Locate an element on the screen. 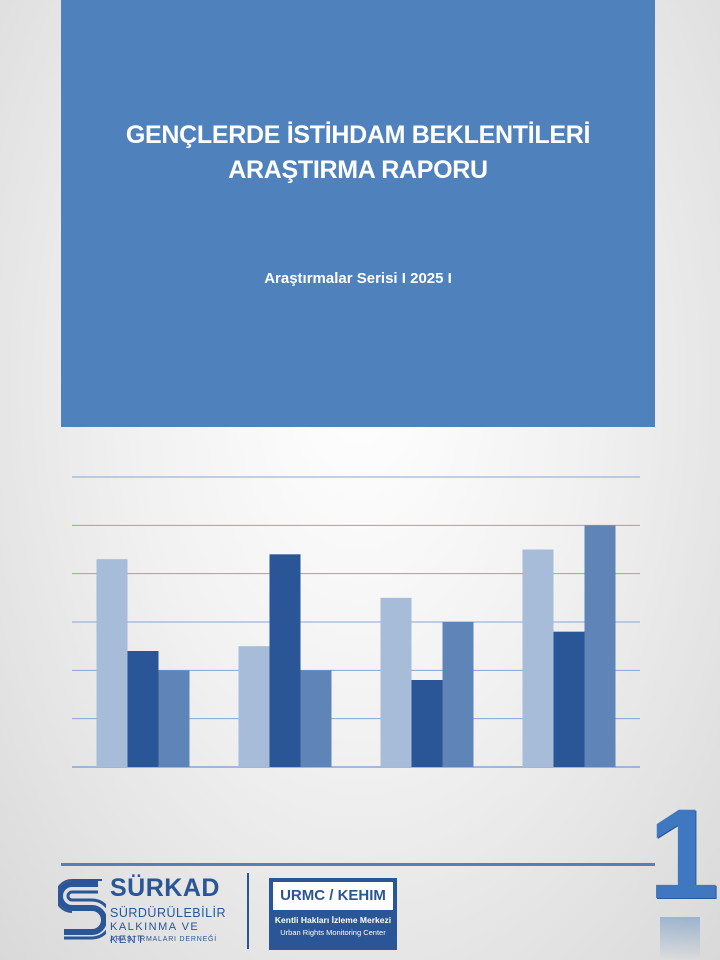 The width and height of the screenshot is (720, 960). volume-number: 1 is located at coordinates (684, 854).